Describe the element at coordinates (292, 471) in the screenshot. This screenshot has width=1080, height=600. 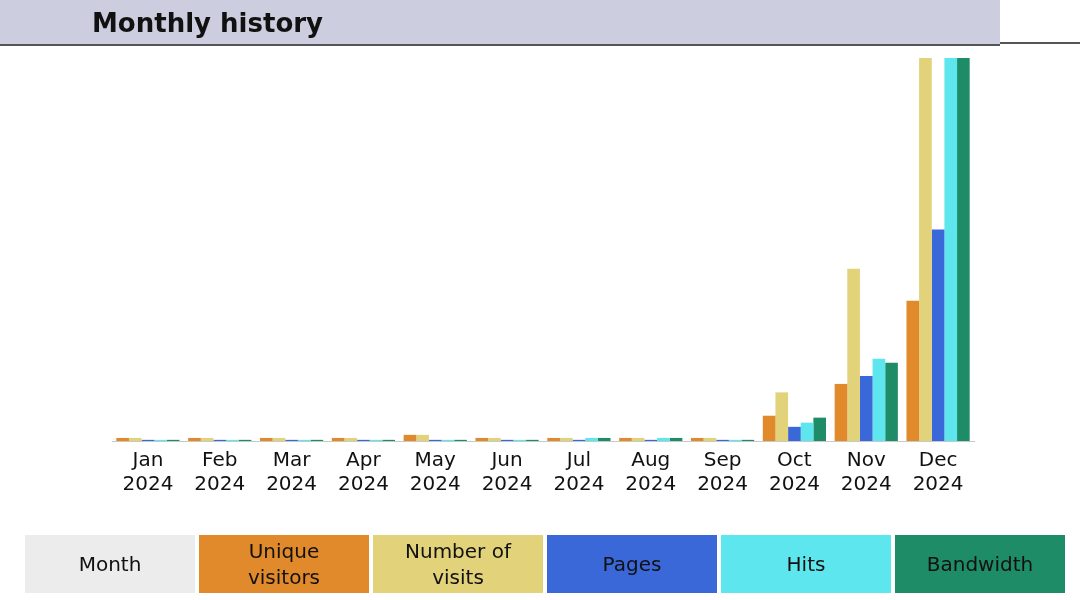
I see `x-tick-label: Mar 2024` at that location.